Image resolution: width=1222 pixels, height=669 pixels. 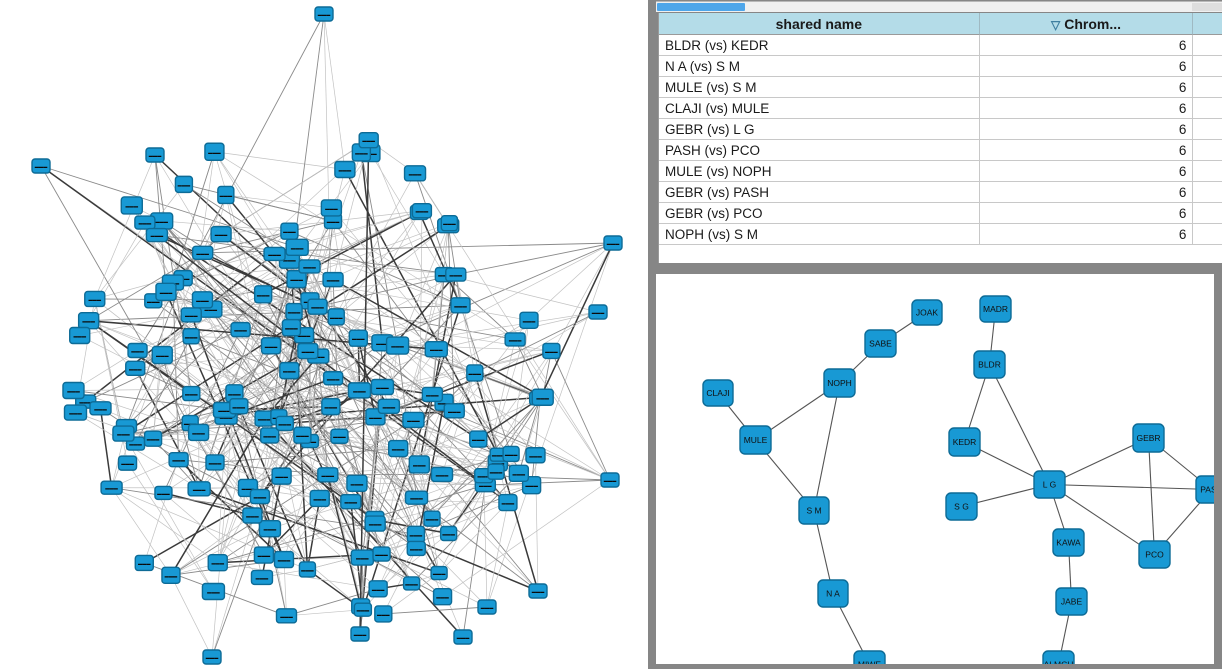 I want to click on table-row: N A (vs) S M610000000140000006.6, so click(x=940, y=66).